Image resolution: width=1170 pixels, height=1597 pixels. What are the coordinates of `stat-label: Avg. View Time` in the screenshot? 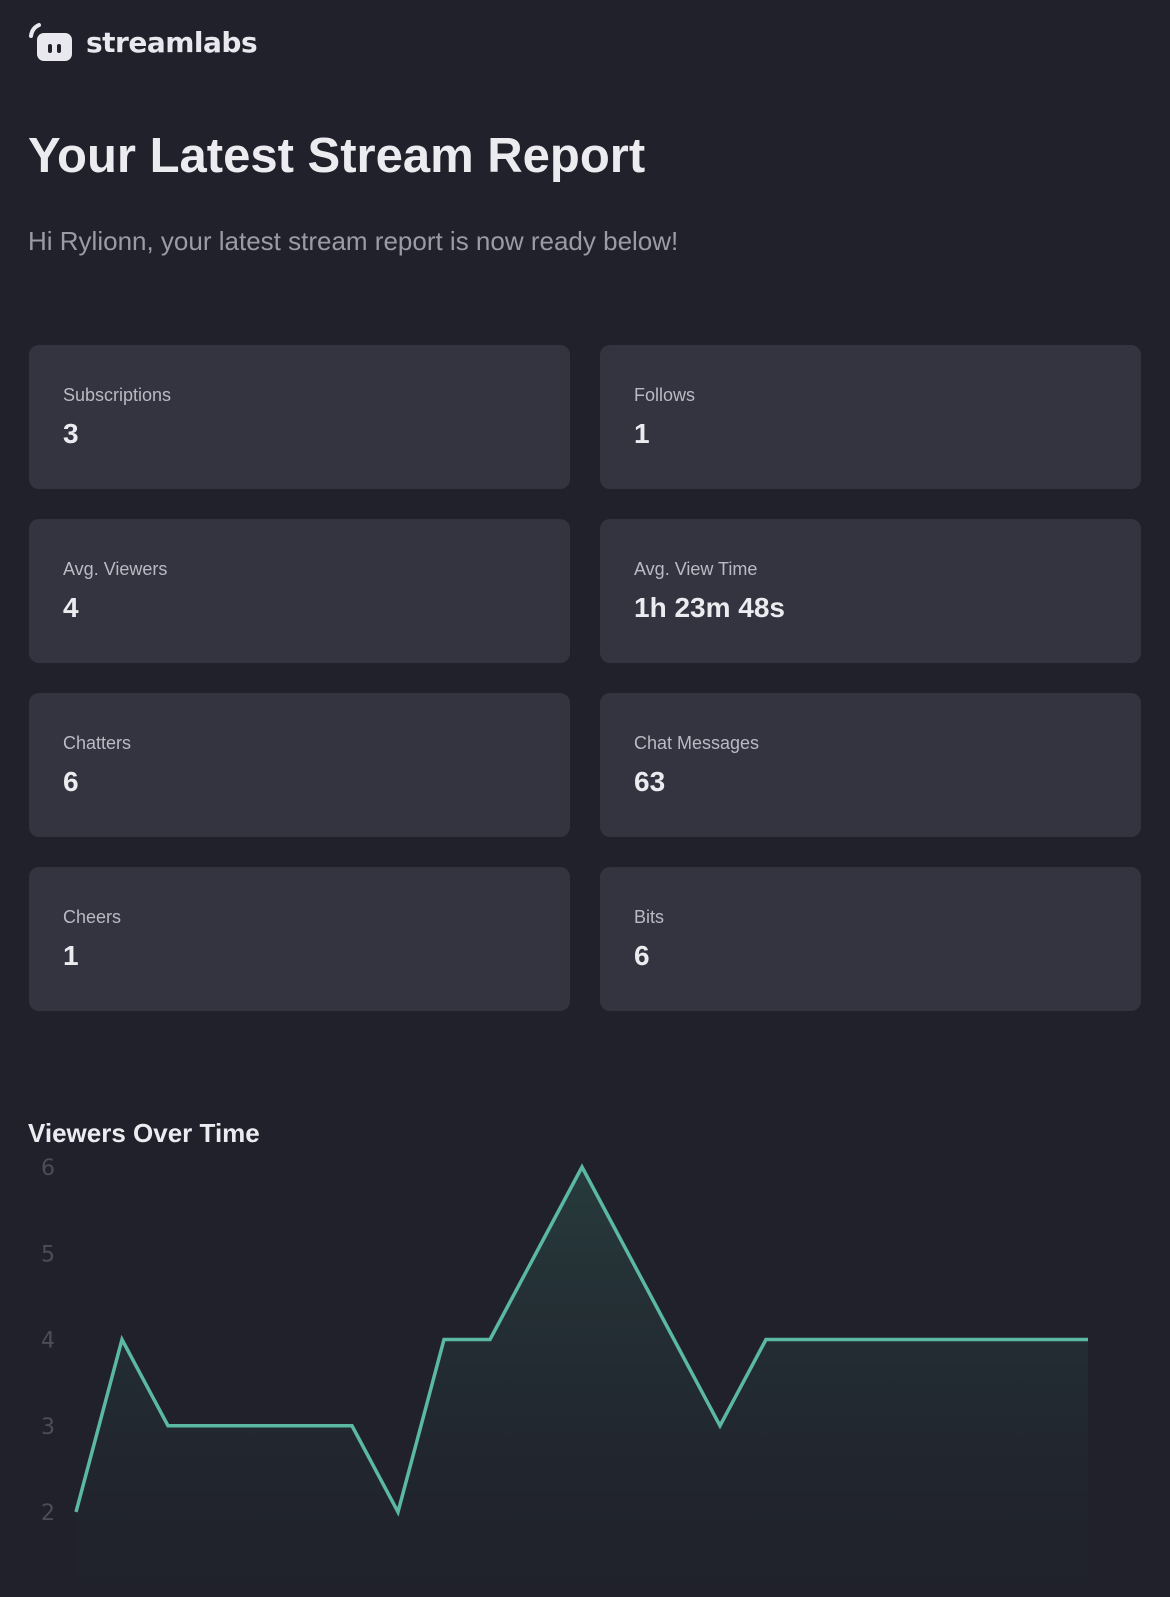 It's located at (696, 569).